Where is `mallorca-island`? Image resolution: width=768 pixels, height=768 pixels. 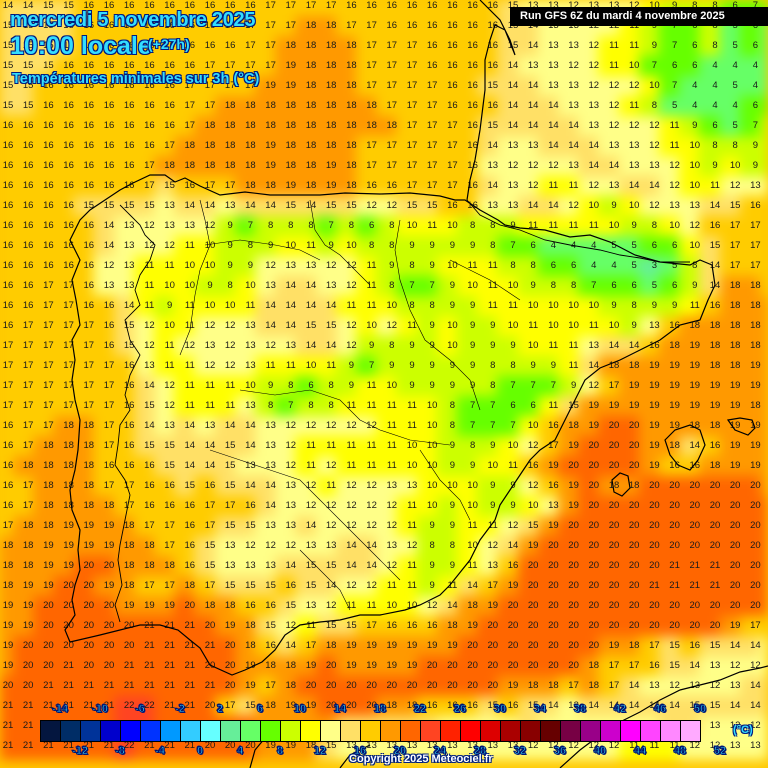 mallorca-island is located at coordinates (685, 447).